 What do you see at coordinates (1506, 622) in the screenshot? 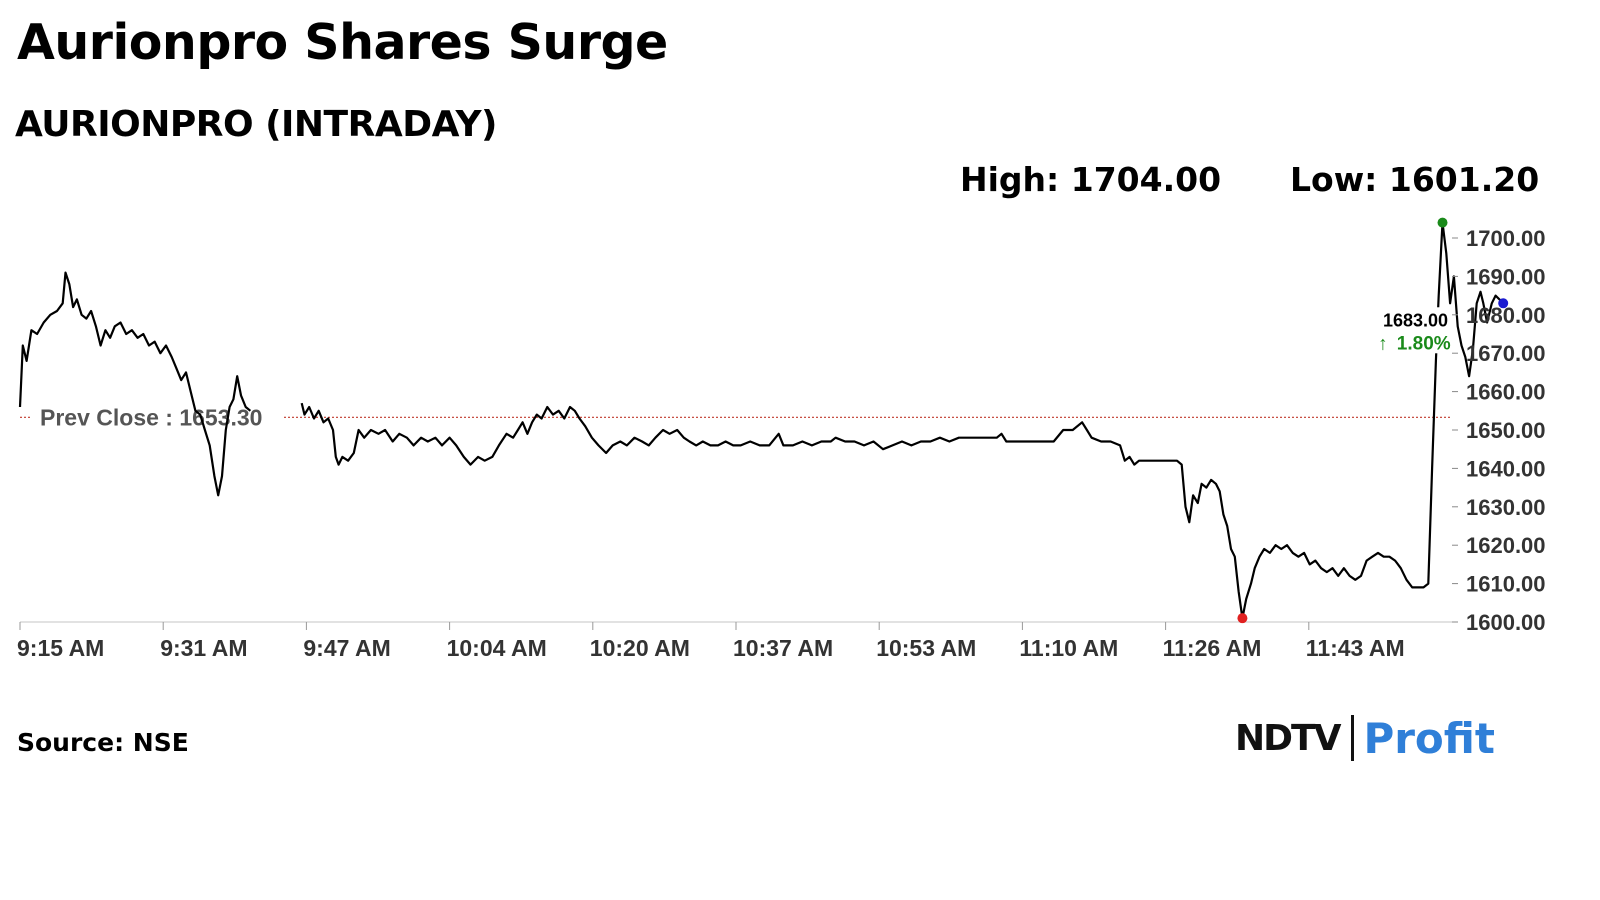
I see `y-tick-label: 1600.00` at bounding box center [1506, 622].